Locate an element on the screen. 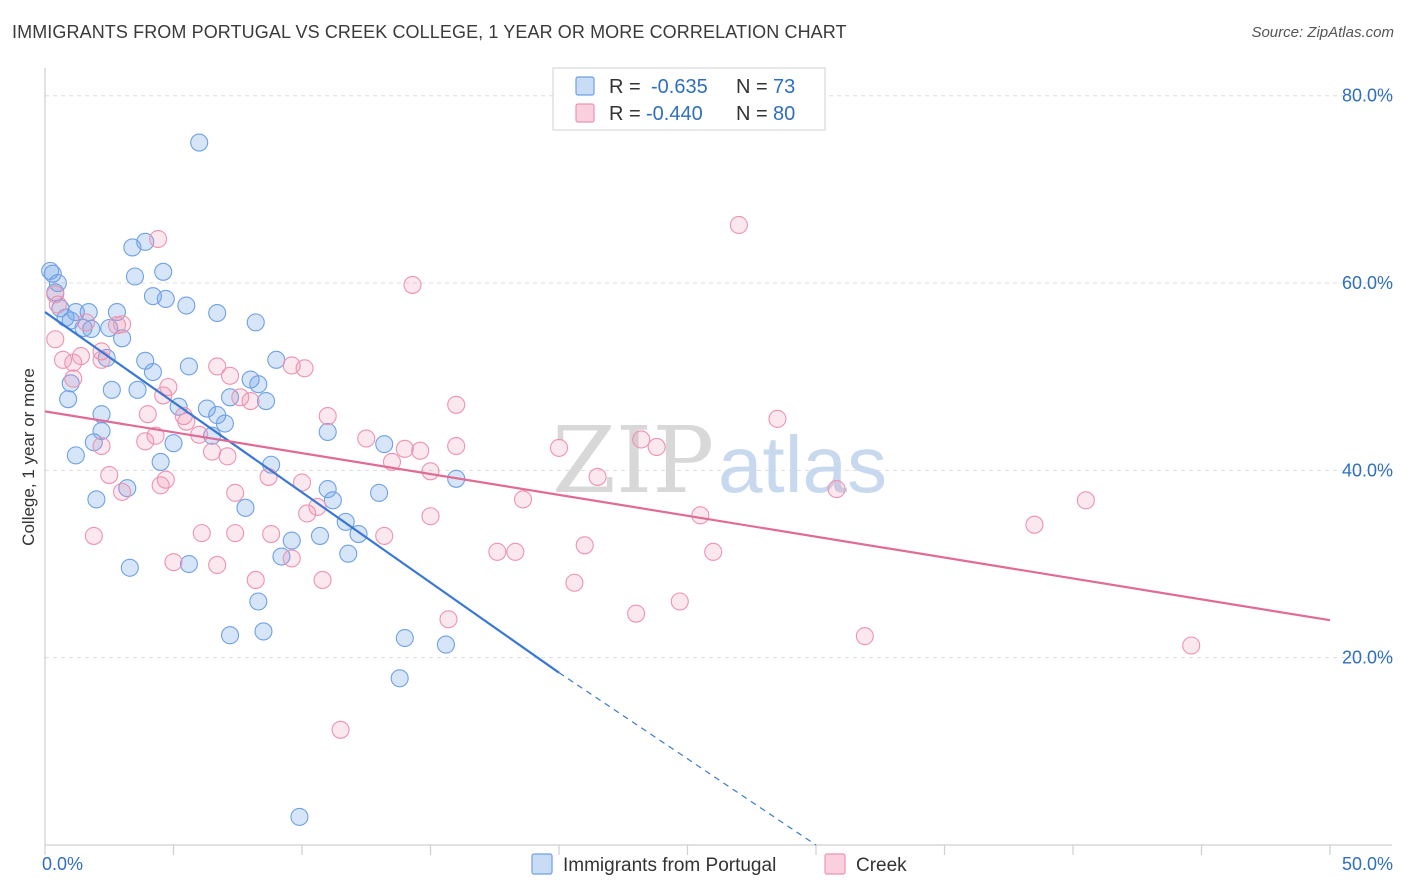 The image size is (1406, 892). legend-r-value-1: -0.635 is located at coordinates (679, 87).